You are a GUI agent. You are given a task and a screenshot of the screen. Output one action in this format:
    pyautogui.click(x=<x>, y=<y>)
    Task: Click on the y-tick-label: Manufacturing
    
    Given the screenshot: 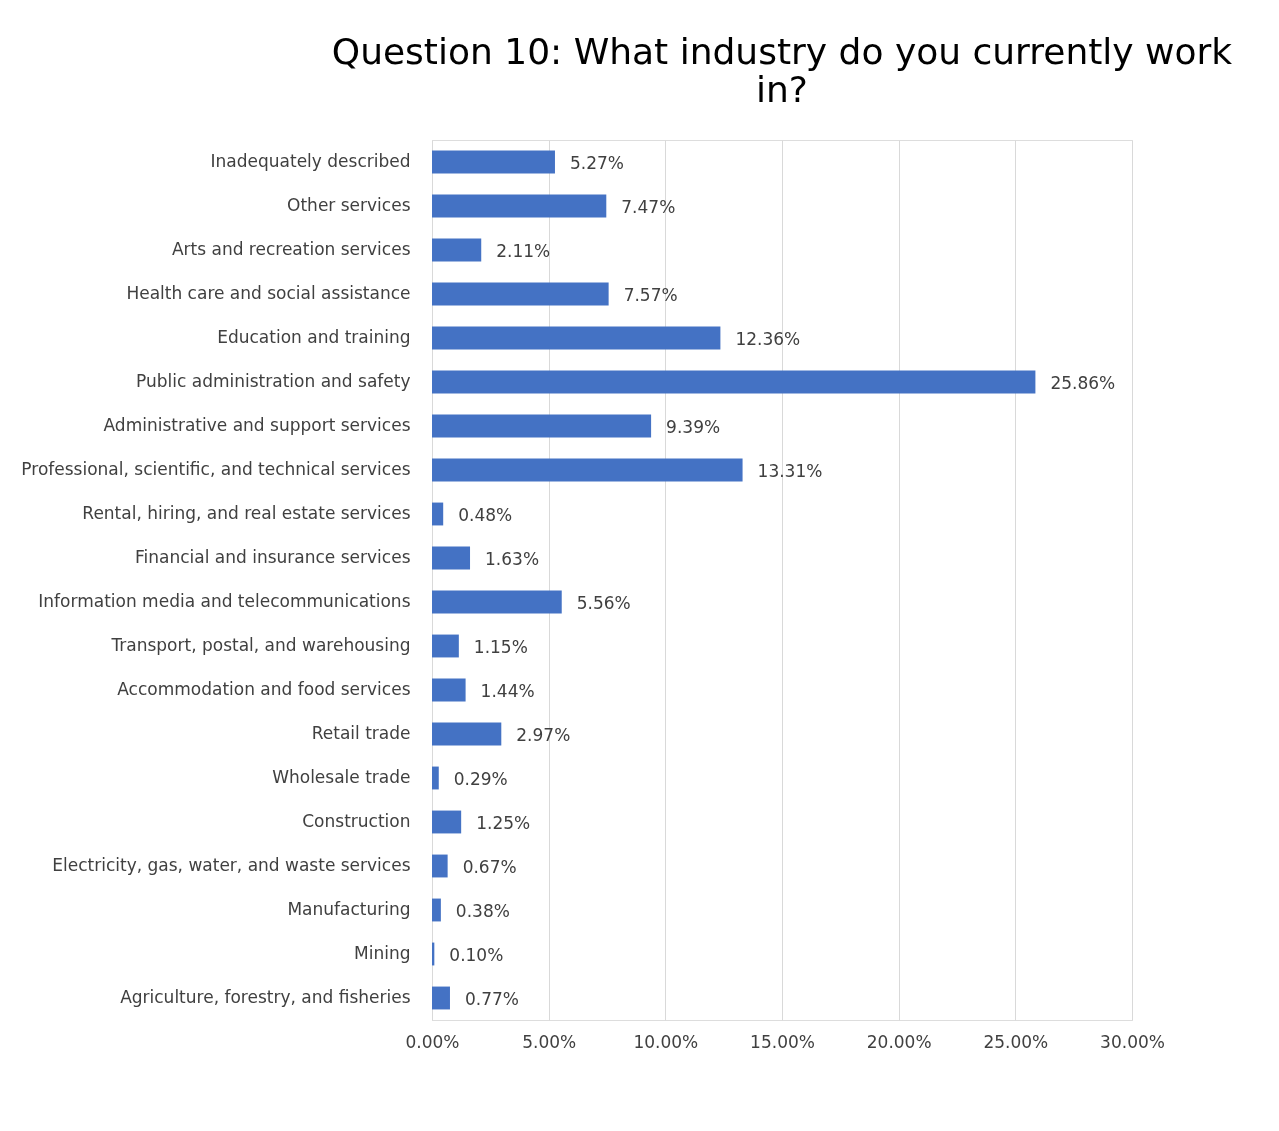 What is the action you would take?
    pyautogui.click(x=349, y=909)
    